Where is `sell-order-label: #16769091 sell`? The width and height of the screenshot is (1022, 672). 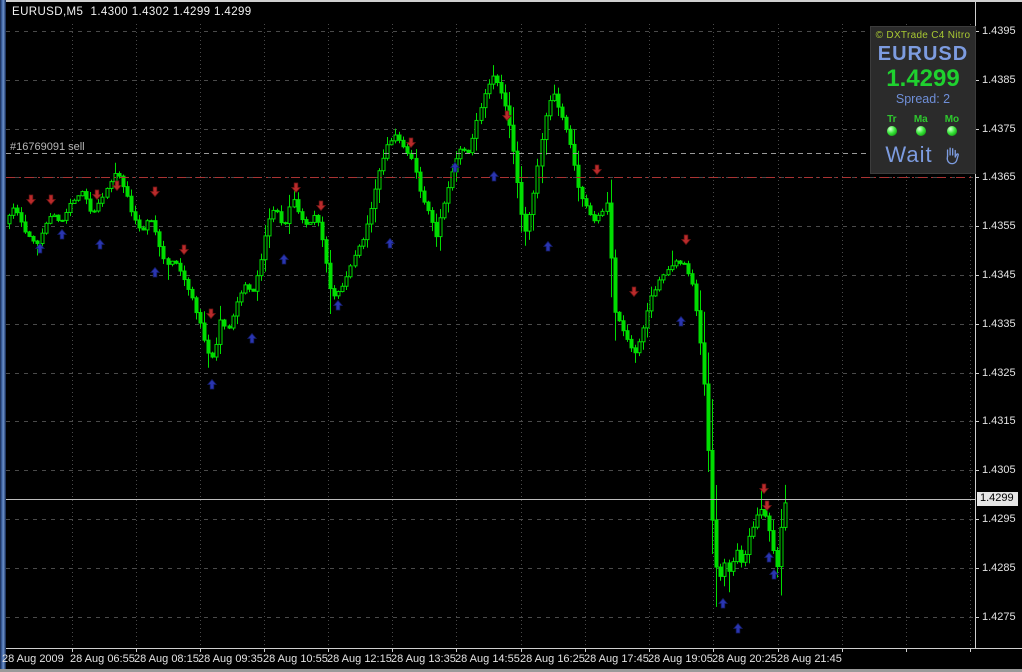
sell-order-label: #16769091 sell is located at coordinates (47, 147).